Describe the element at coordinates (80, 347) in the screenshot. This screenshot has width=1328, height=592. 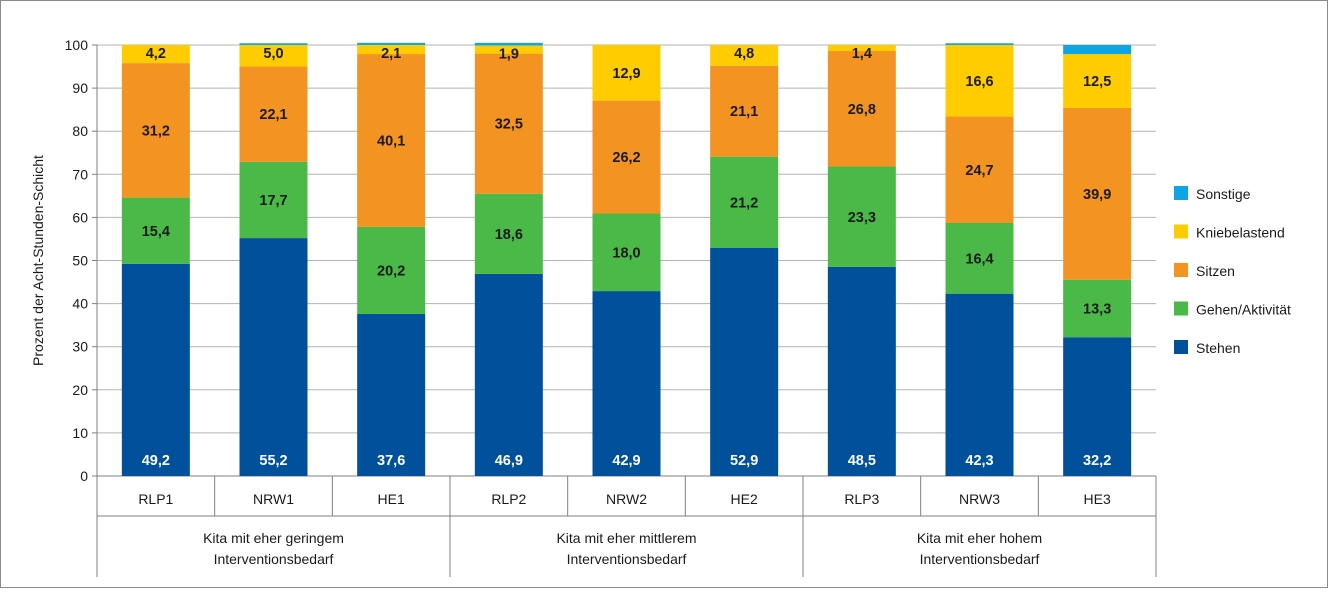
I see `y-tick-label-30: 30` at that location.